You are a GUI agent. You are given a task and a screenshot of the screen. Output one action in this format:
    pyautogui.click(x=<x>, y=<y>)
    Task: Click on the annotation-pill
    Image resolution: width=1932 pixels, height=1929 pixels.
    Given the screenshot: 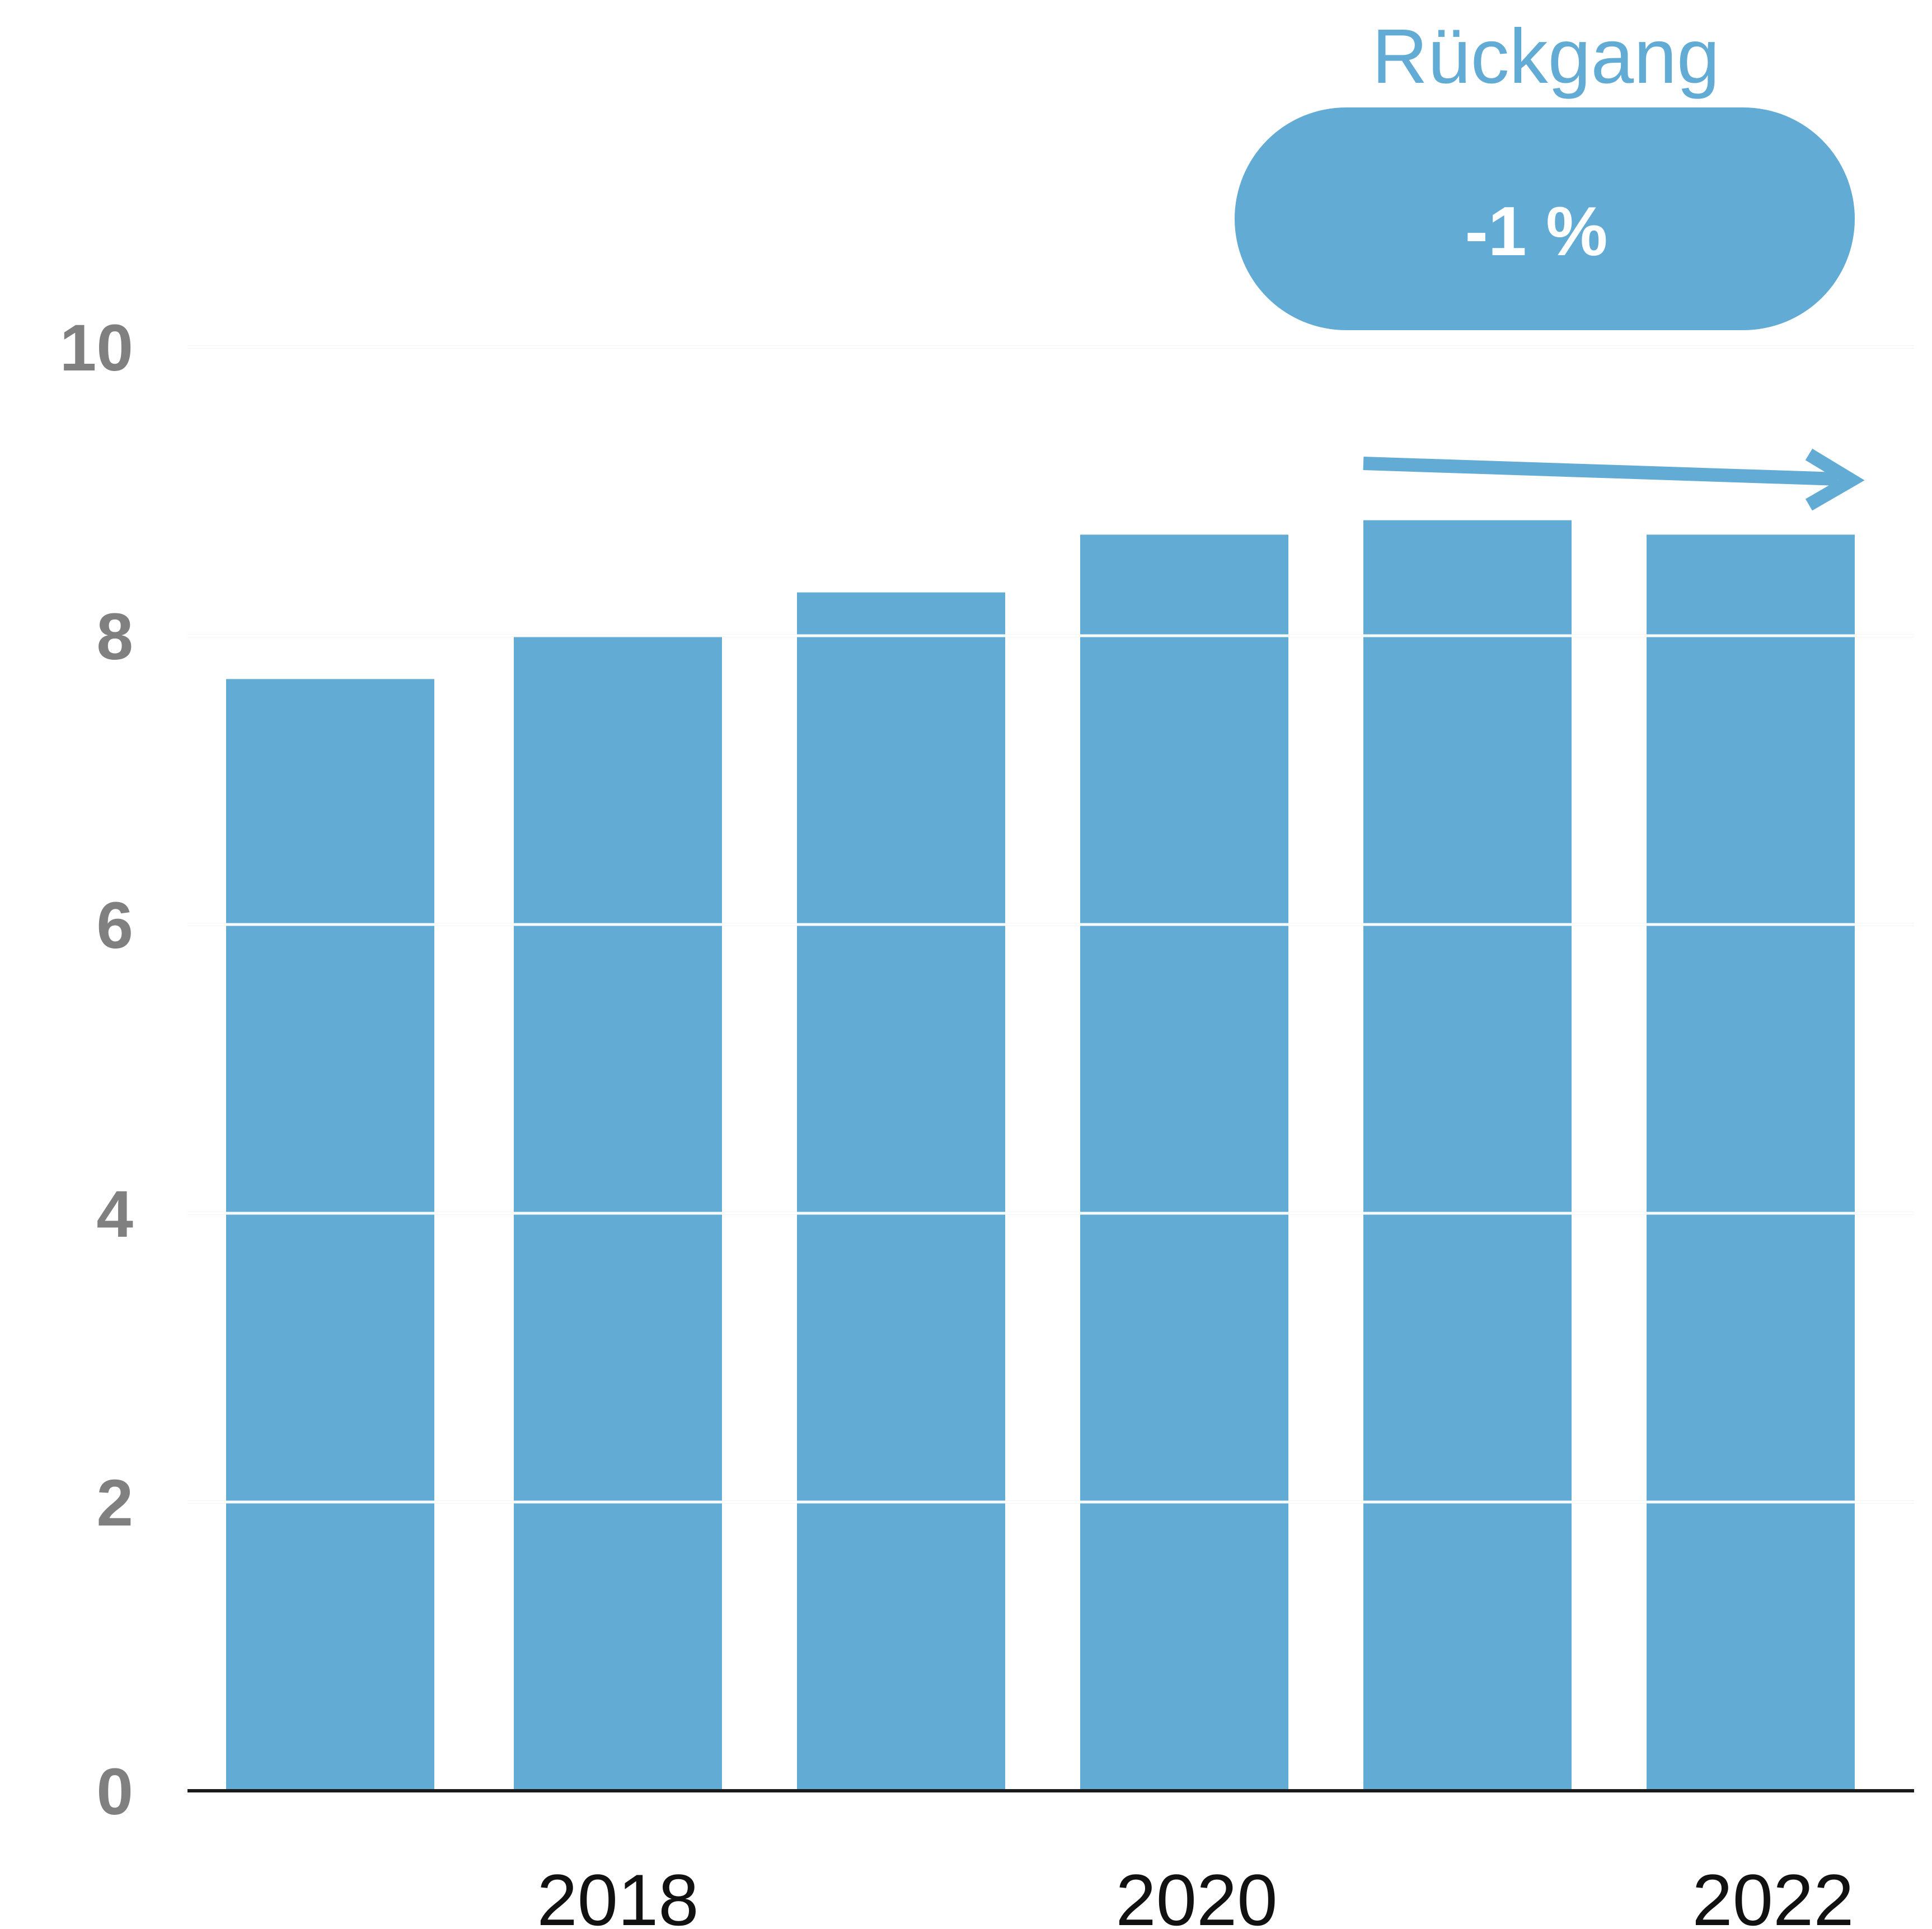 What is the action you would take?
    pyautogui.click(x=1545, y=218)
    